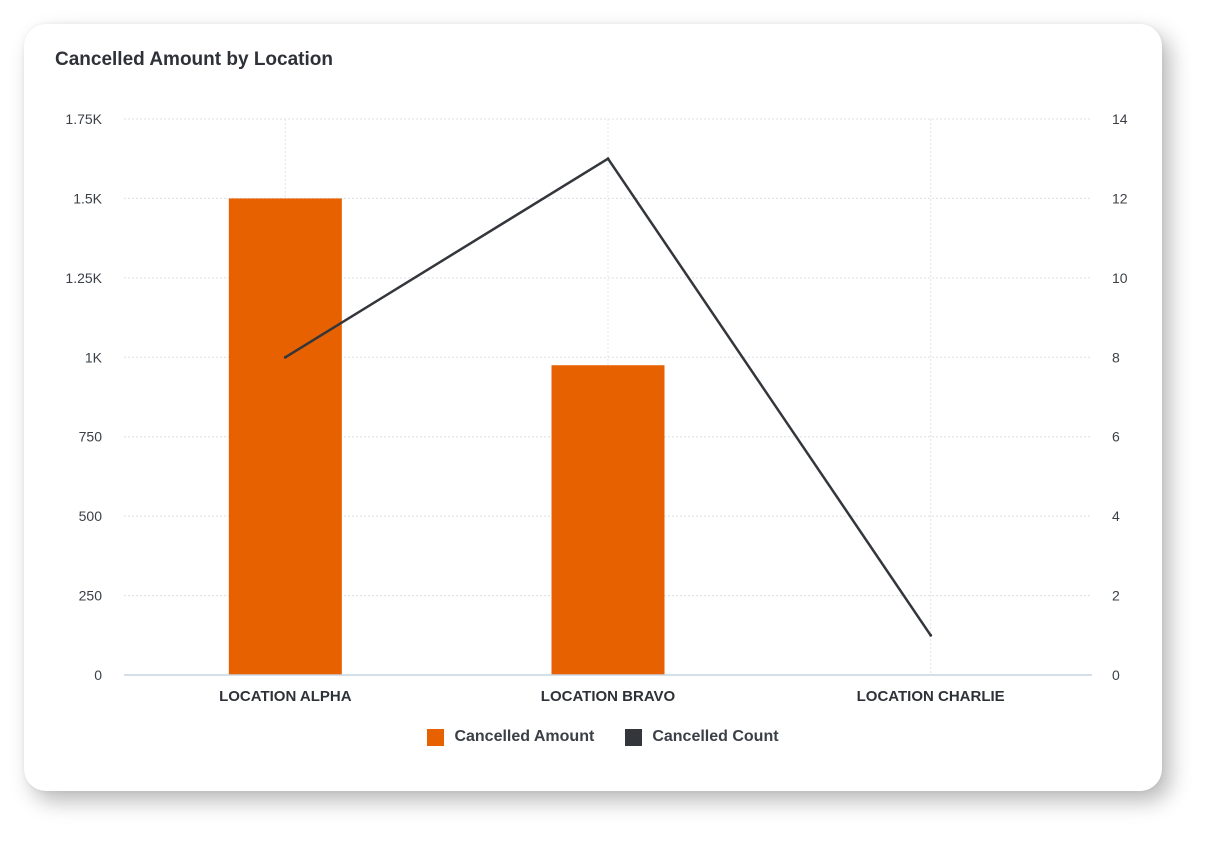 The image size is (1226, 850). I want to click on y-right-tick-label: 2, so click(1116, 596).